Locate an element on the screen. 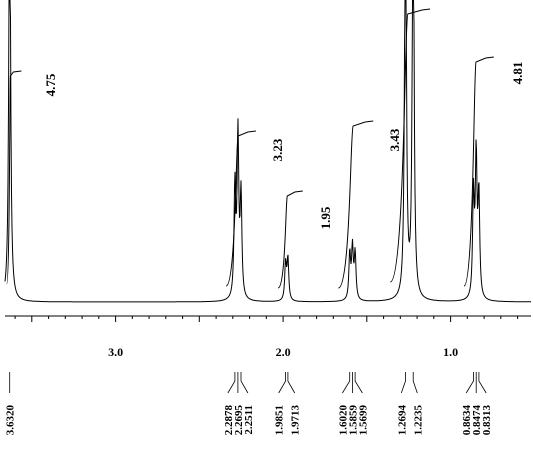 The width and height of the screenshot is (533, 471). x-tick-label: 2.0 is located at coordinates (283, 352).